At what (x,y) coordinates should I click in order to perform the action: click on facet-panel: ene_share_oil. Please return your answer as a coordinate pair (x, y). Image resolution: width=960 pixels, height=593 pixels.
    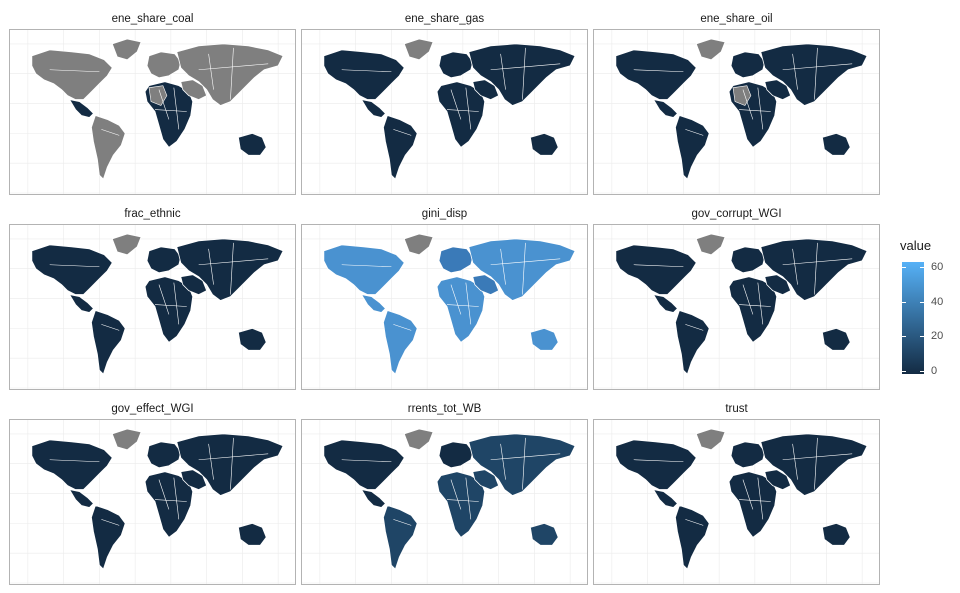
    Looking at the image, I should click on (736, 102).